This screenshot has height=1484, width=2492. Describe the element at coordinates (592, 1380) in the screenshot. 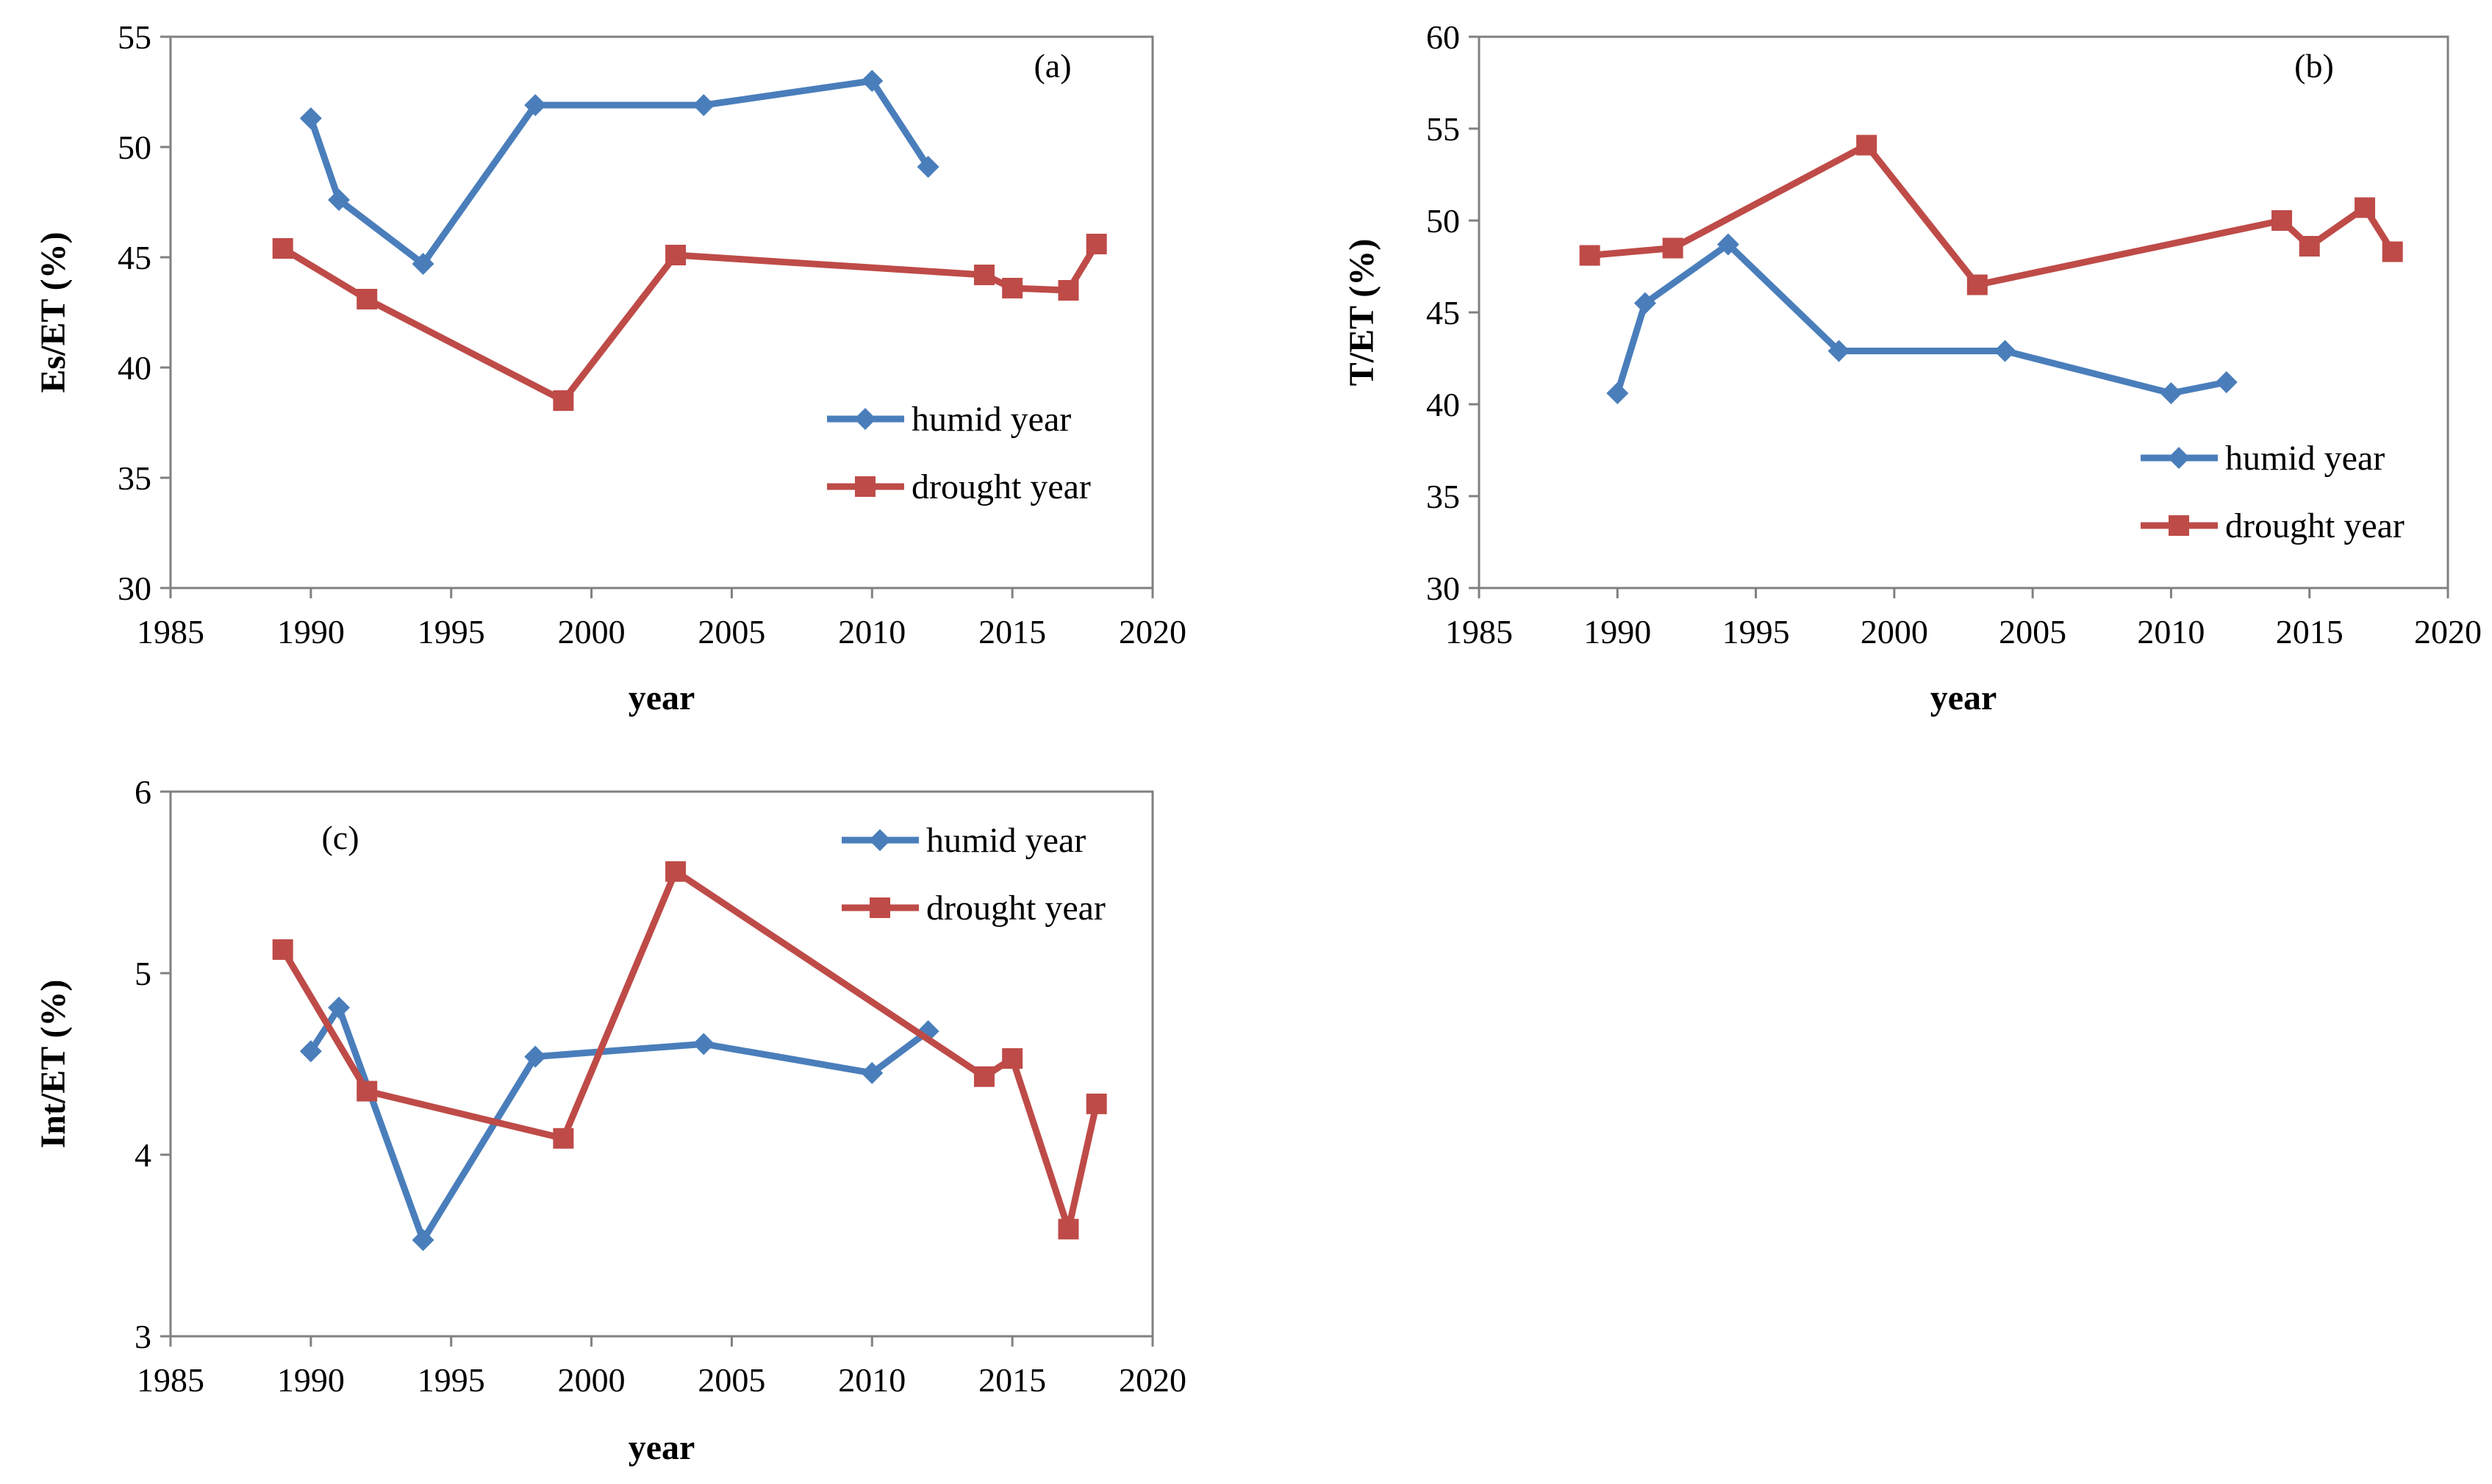

I see `x-tick-label: 2000` at that location.